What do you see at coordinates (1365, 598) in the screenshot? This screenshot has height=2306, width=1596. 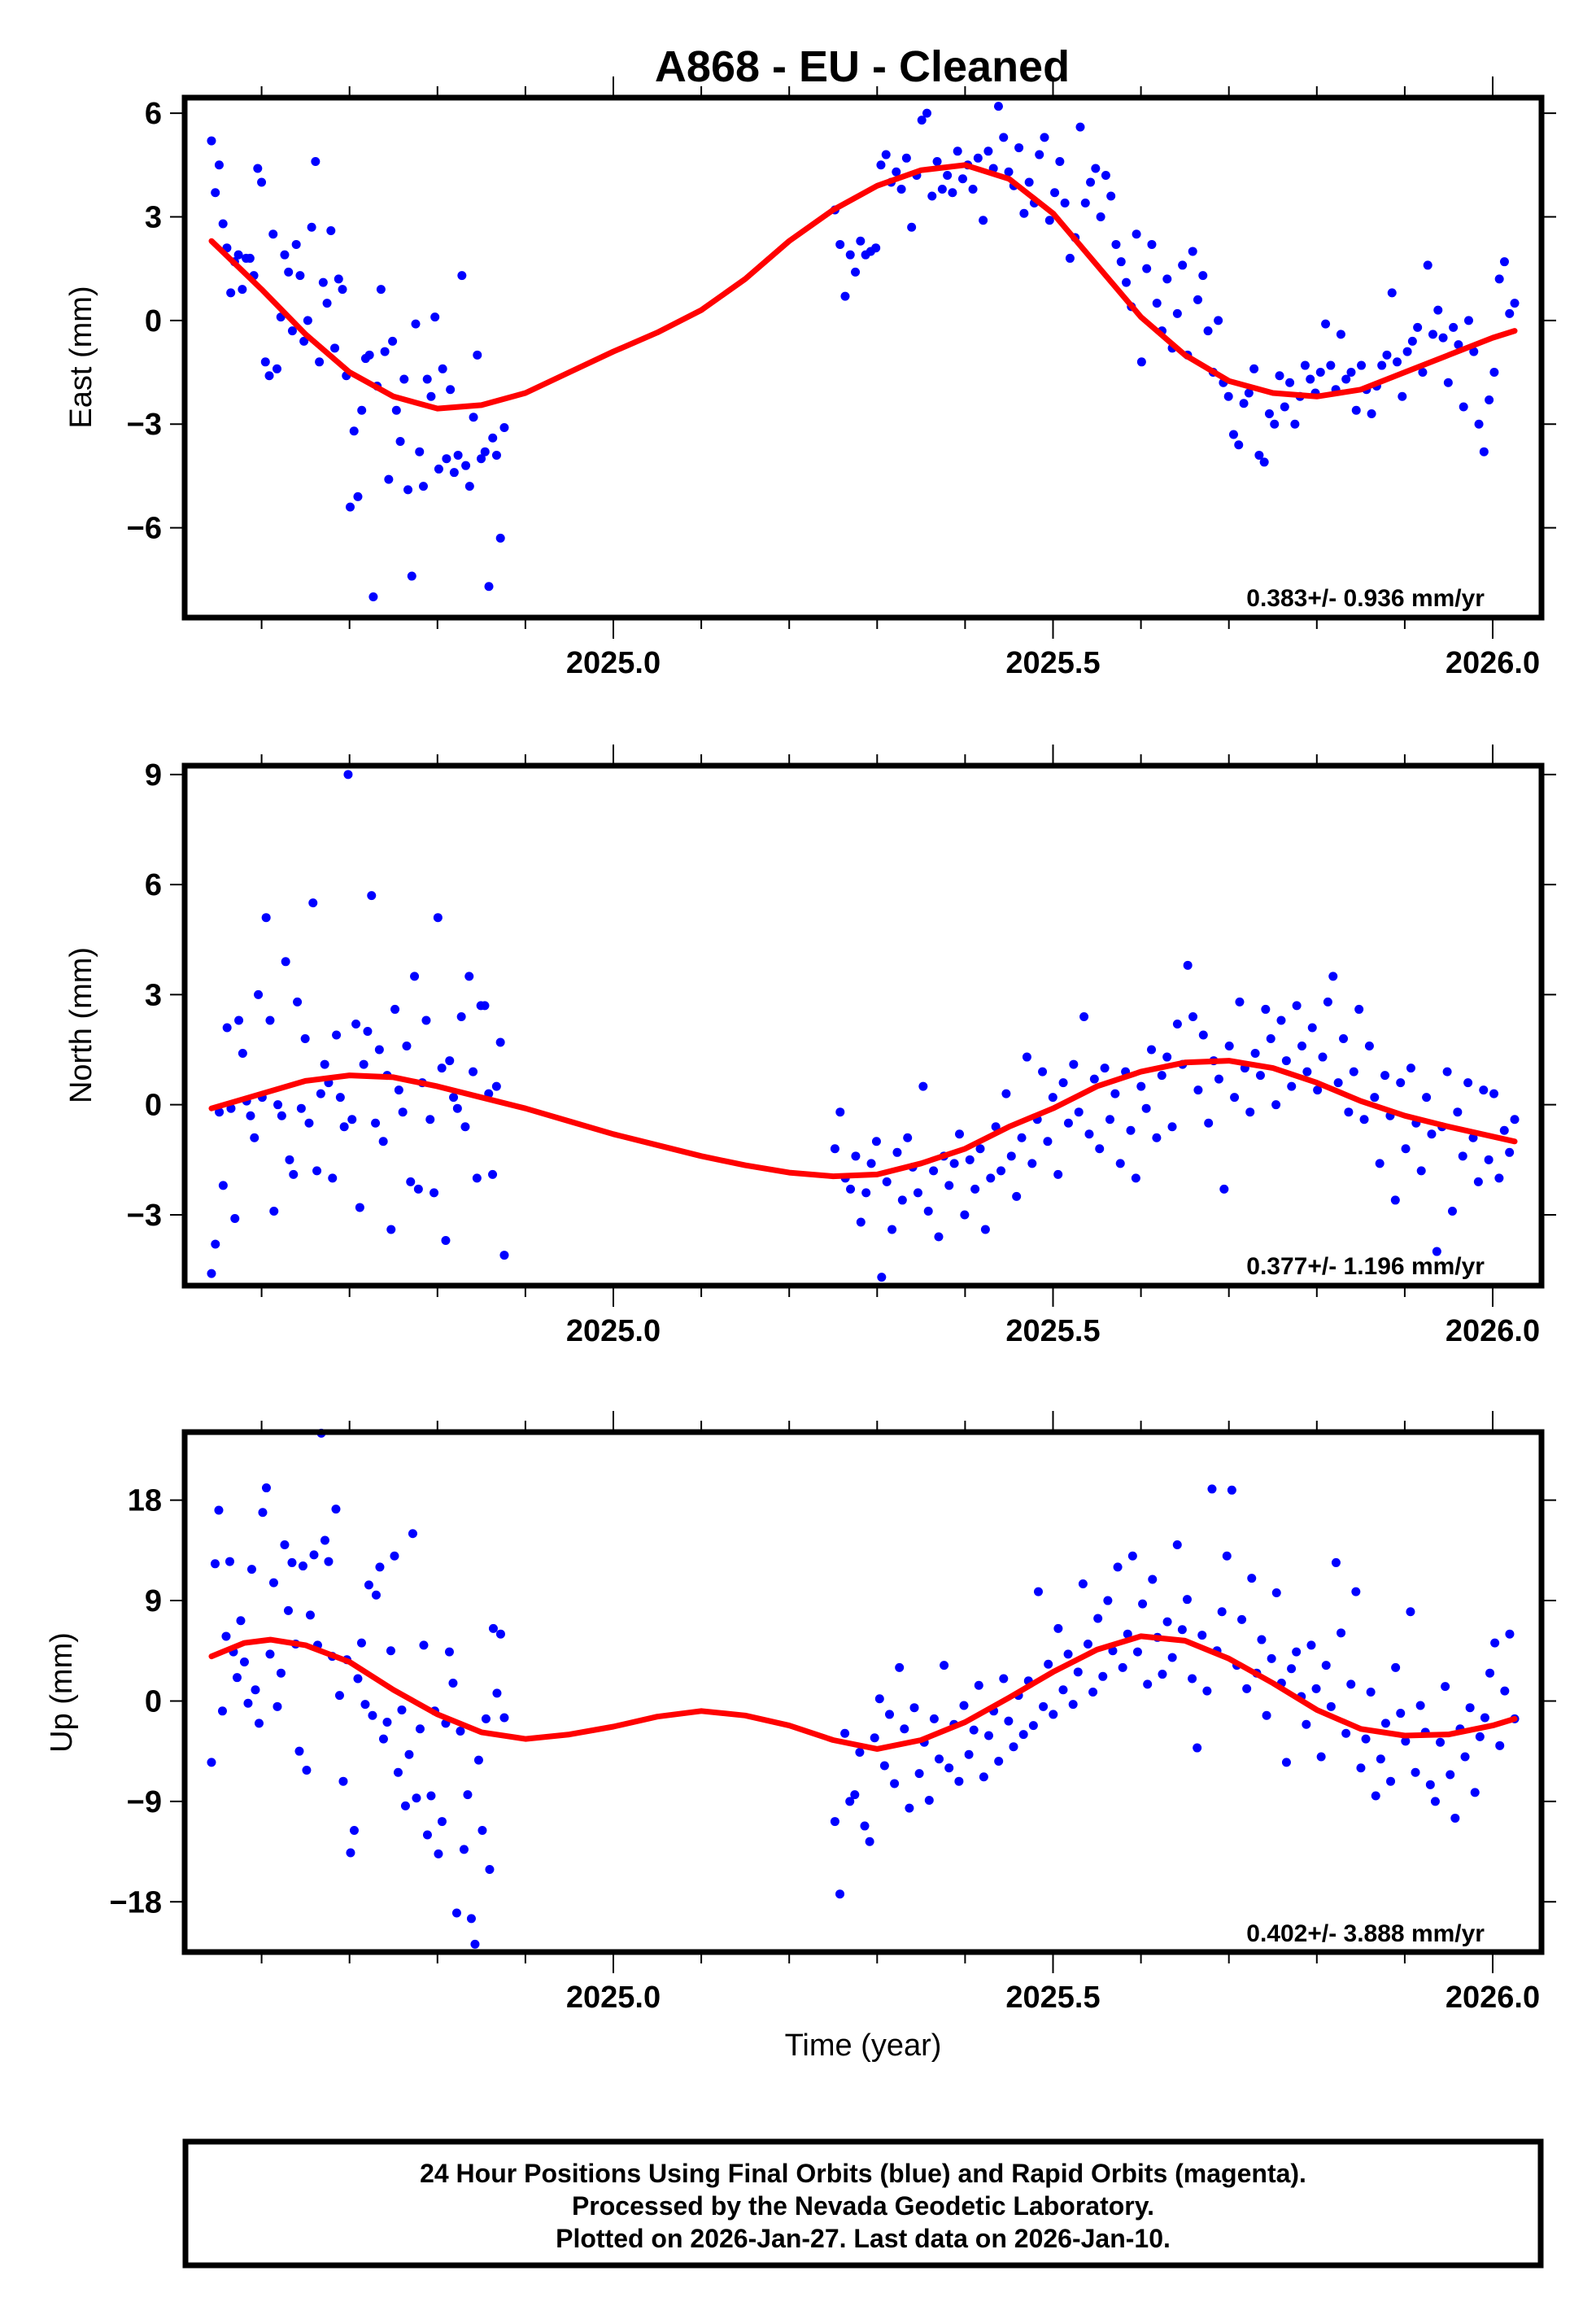 I see `east-rate-label: 0.383+/- 0.936 mm/yr` at bounding box center [1365, 598].